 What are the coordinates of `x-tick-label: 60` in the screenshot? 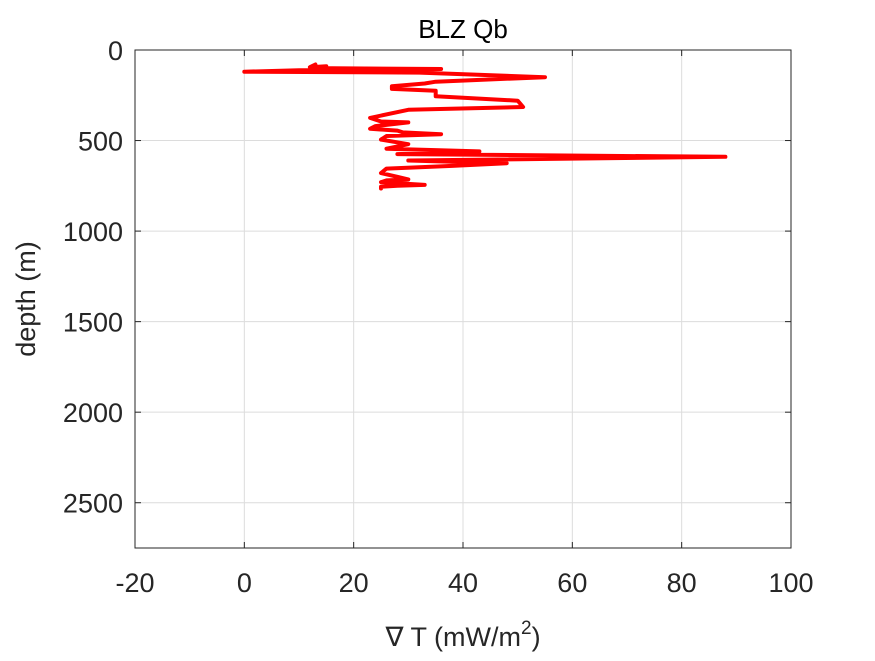 It's located at (572, 583).